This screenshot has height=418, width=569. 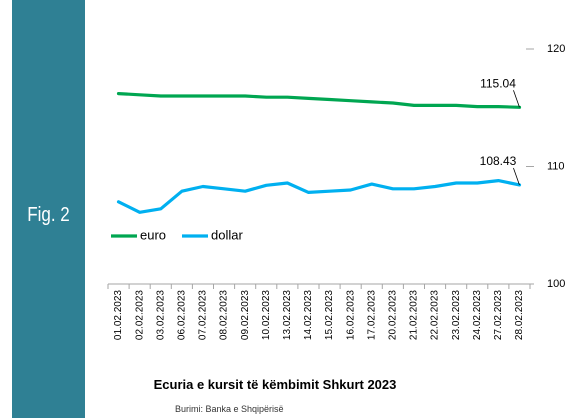 I want to click on chart-title: Ecuria e kursit të këmbimit Shkurt 2023, so click(x=275, y=384).